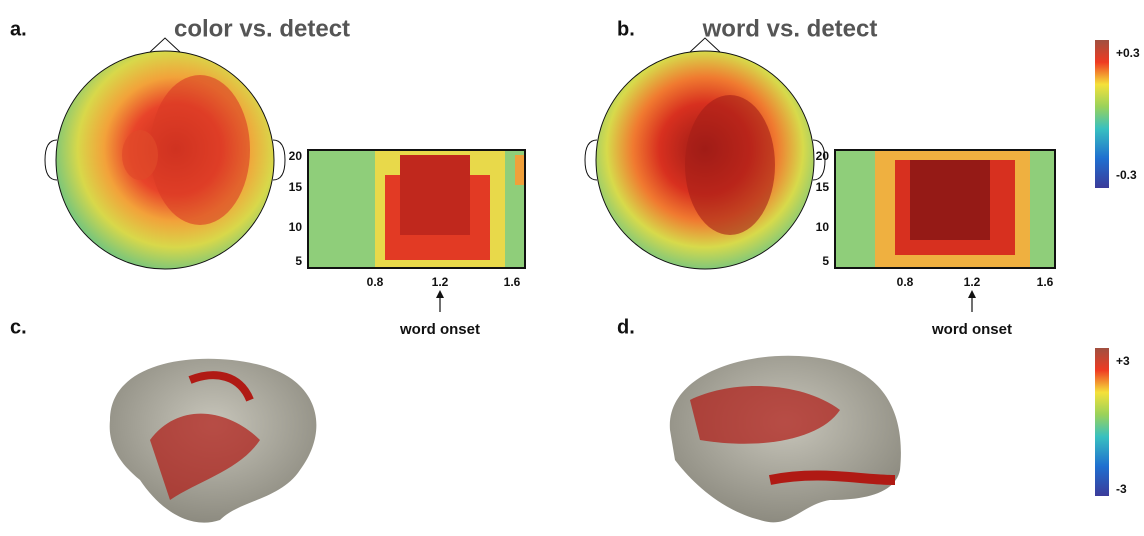 This screenshot has width=1144, height=536. I want to click on colorbar-min: -3, so click(1121, 489).